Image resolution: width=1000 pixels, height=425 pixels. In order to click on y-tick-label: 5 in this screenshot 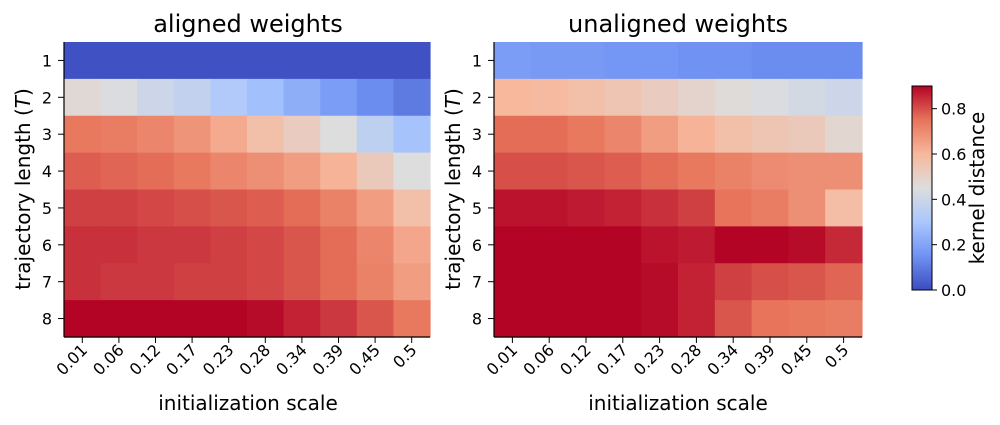, I will do `click(477, 208)`.